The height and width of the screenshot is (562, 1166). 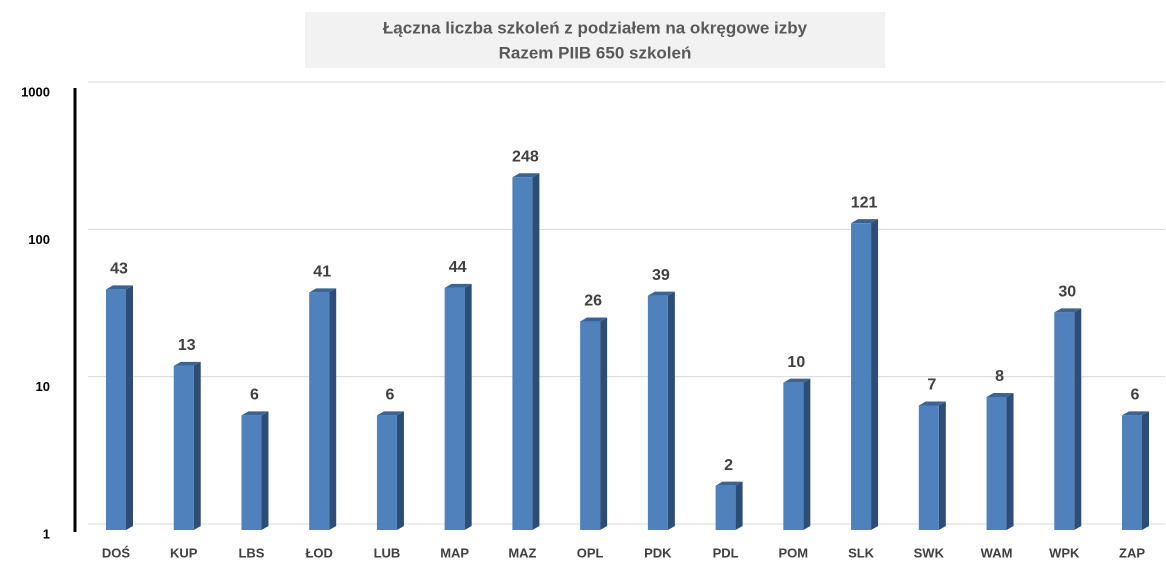 What do you see at coordinates (187, 345) in the screenshot?
I see `value-label: 13` at bounding box center [187, 345].